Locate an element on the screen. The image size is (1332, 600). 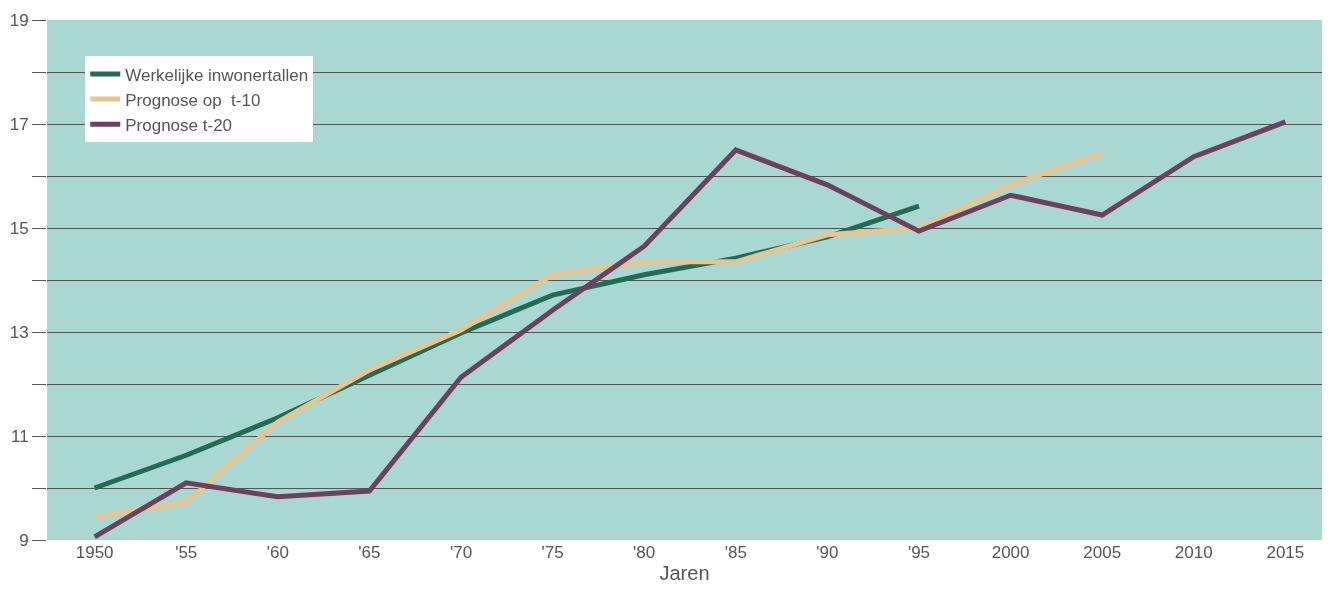
x-tick-label: '90 is located at coordinates (827, 552).